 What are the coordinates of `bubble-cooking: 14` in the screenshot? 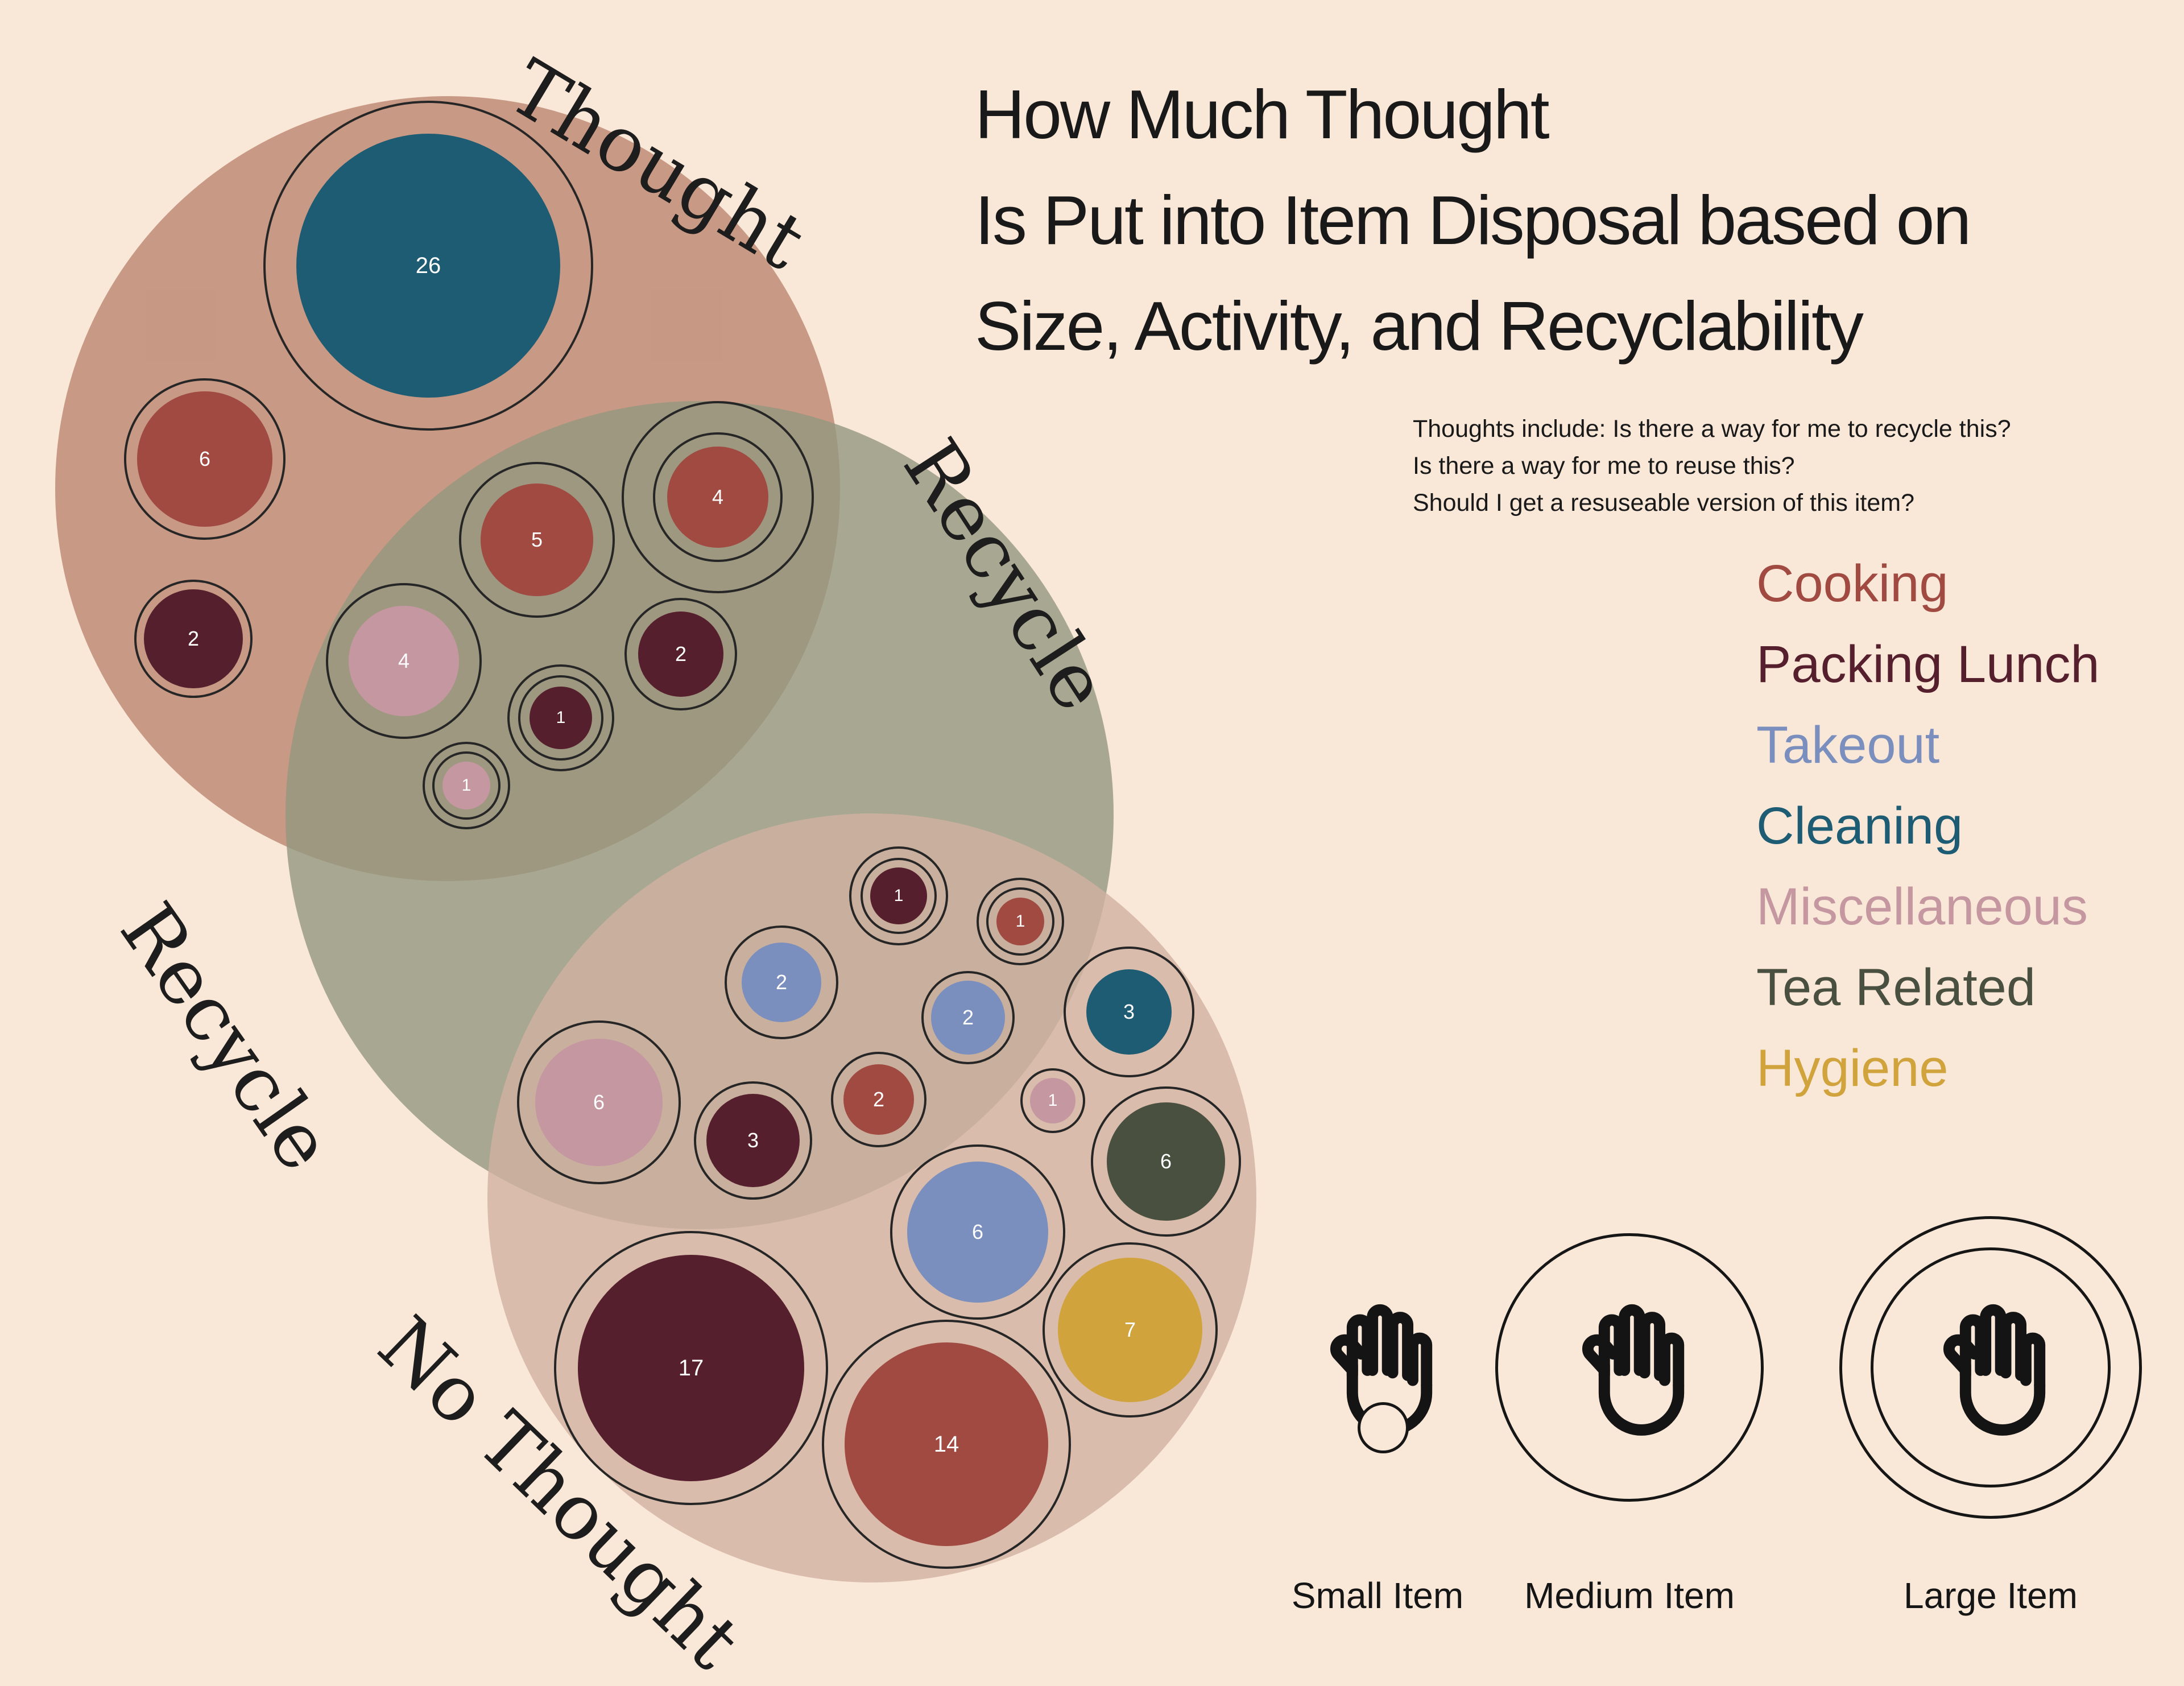 It's located at (946, 1444).